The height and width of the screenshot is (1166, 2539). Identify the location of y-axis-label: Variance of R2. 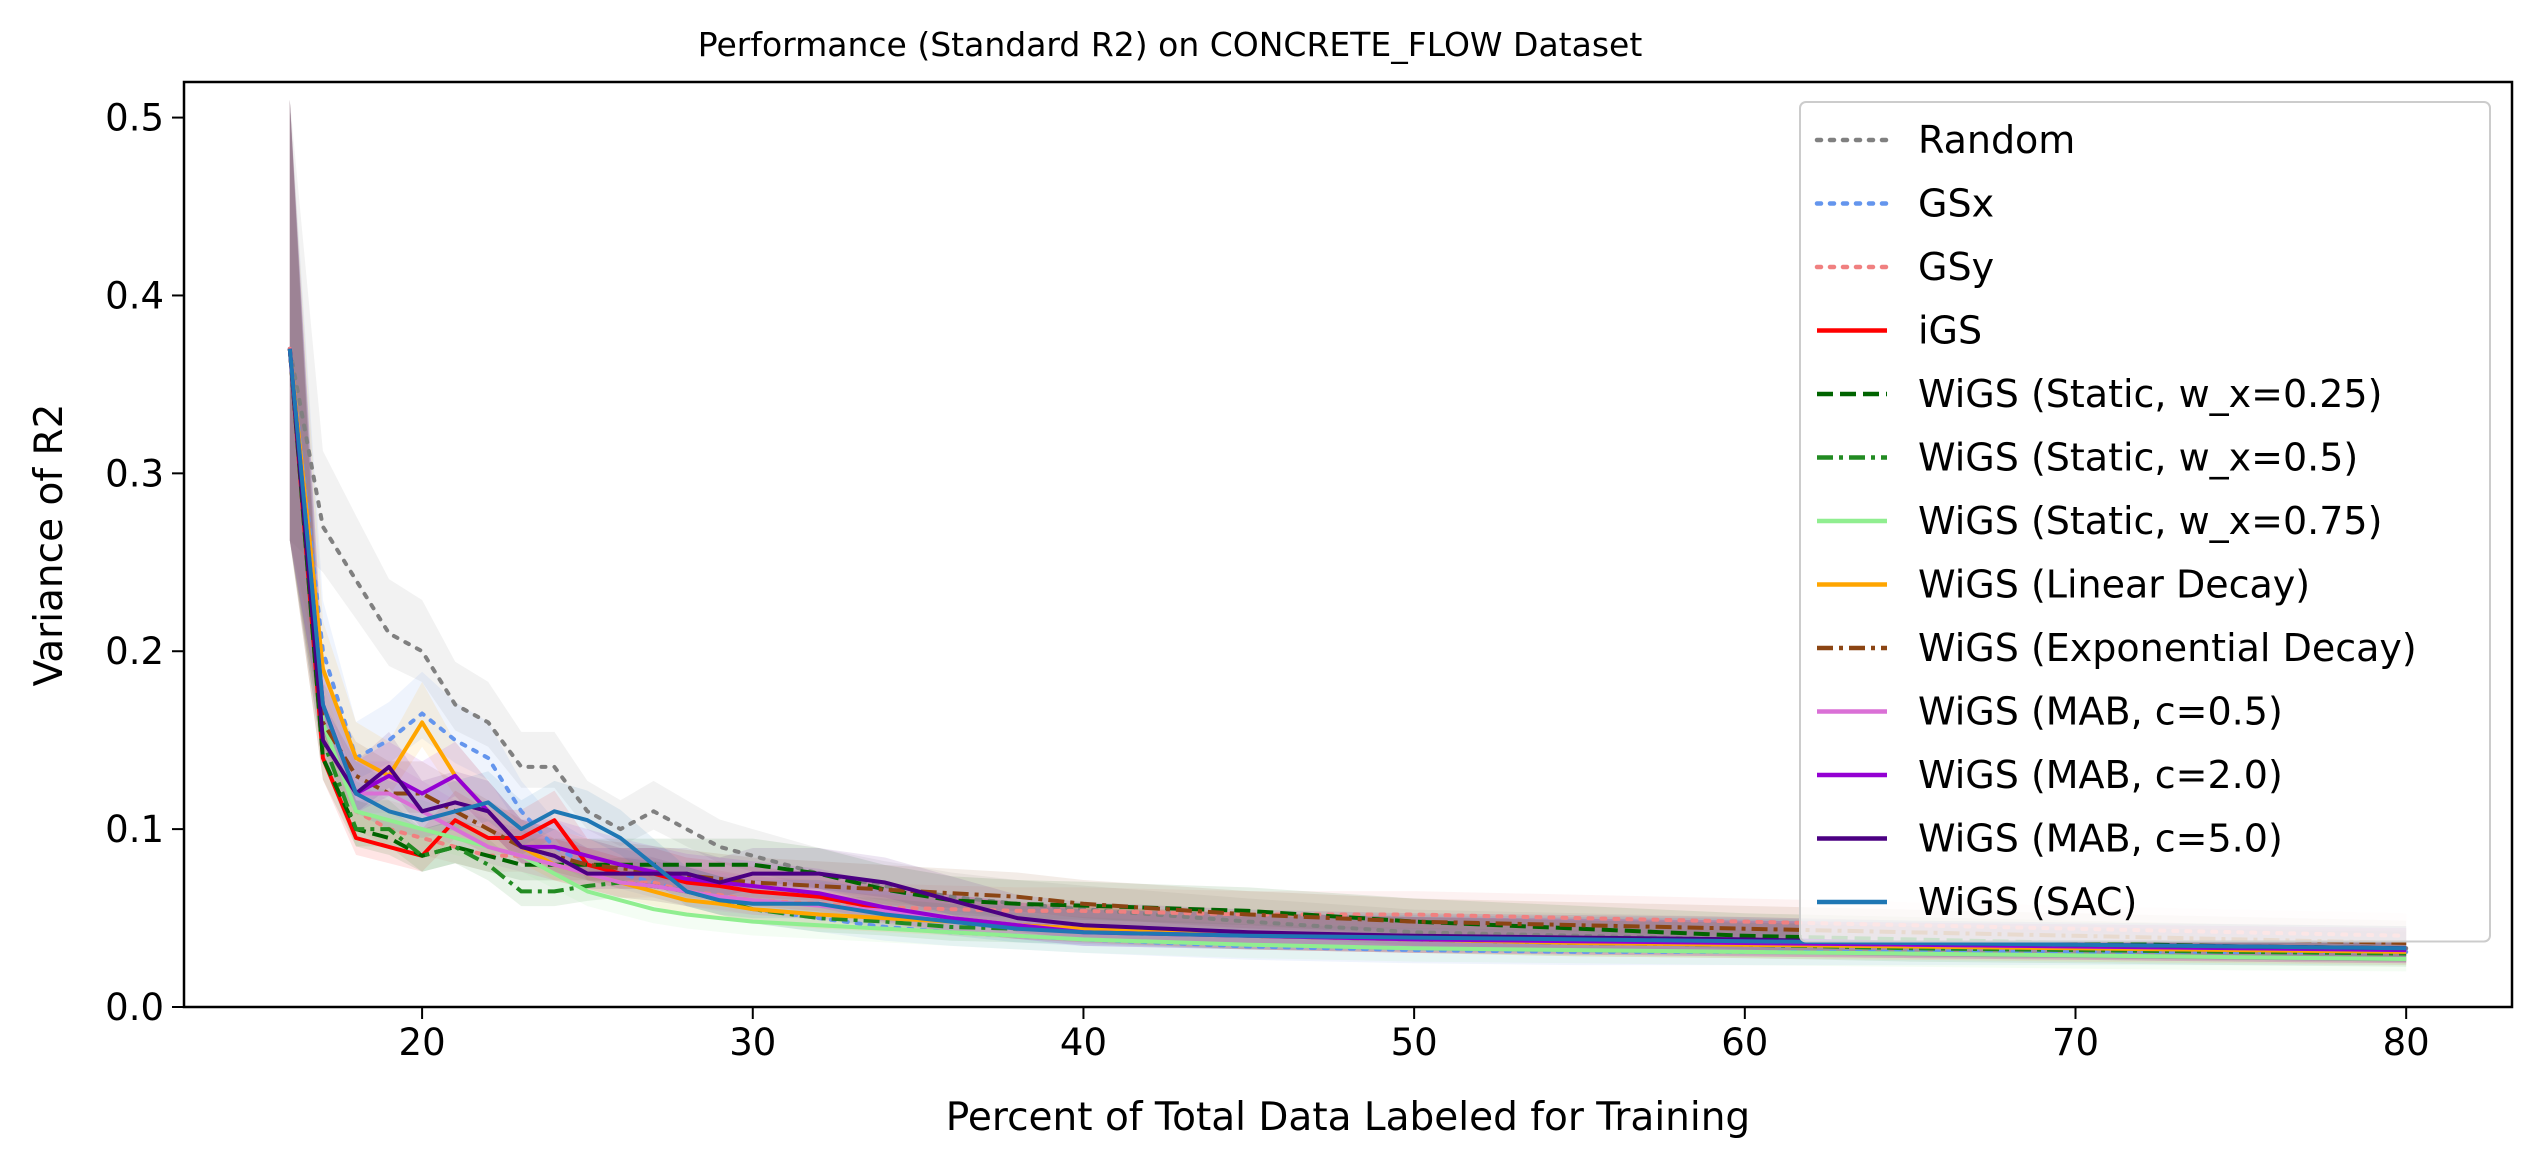
(49, 545).